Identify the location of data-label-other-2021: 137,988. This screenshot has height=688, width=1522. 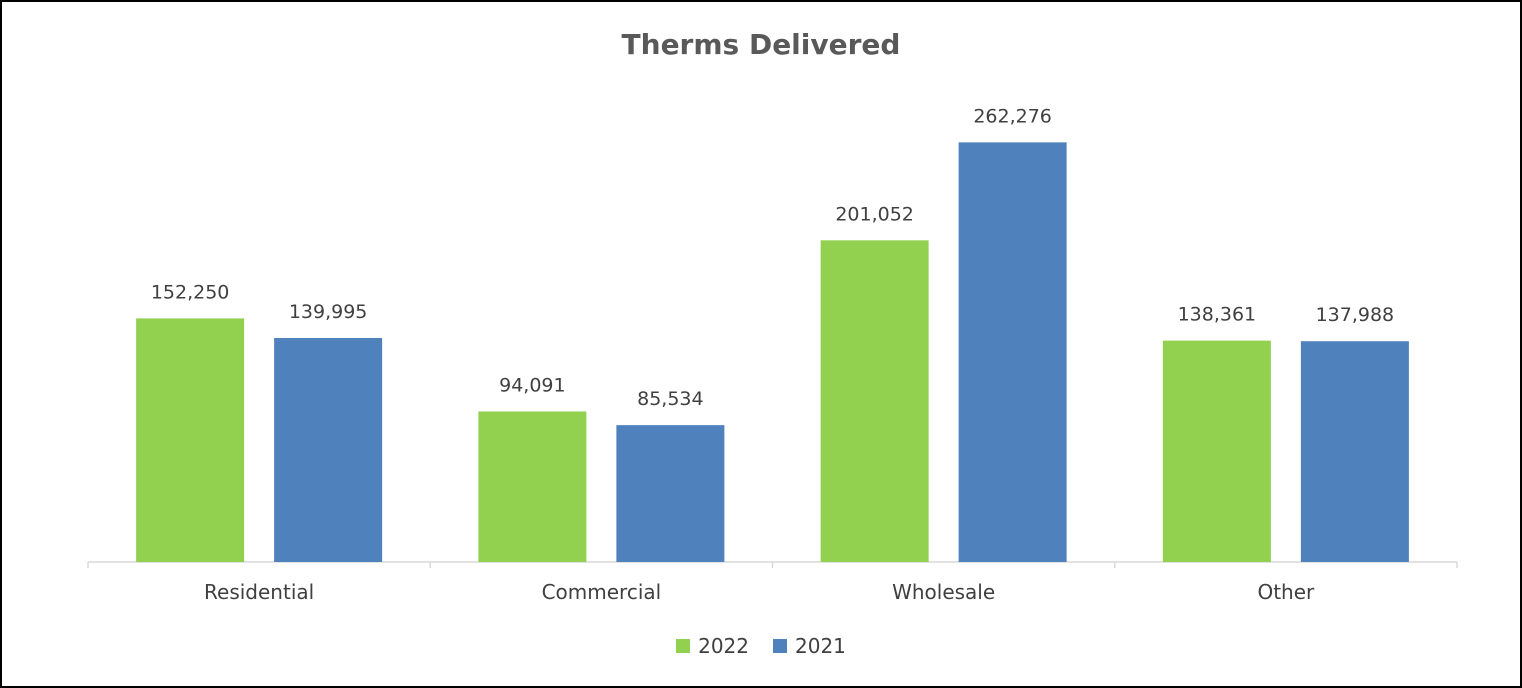
(1355, 315).